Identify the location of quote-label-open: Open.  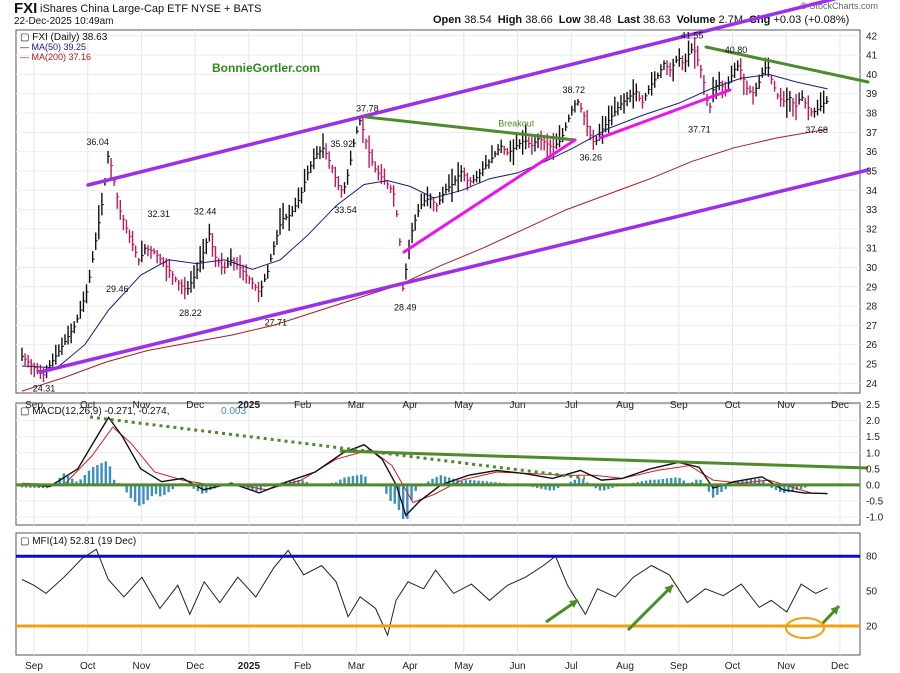
(449, 20).